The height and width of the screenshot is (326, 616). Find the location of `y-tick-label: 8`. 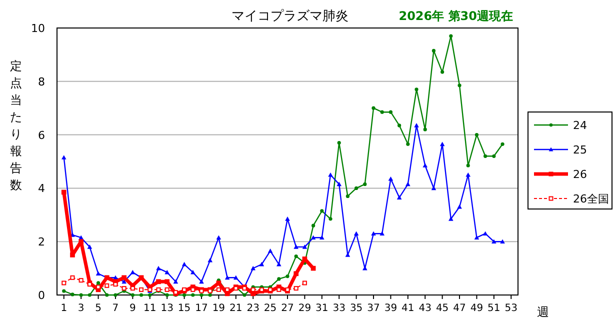

y-tick-label: 8 is located at coordinates (41, 81).